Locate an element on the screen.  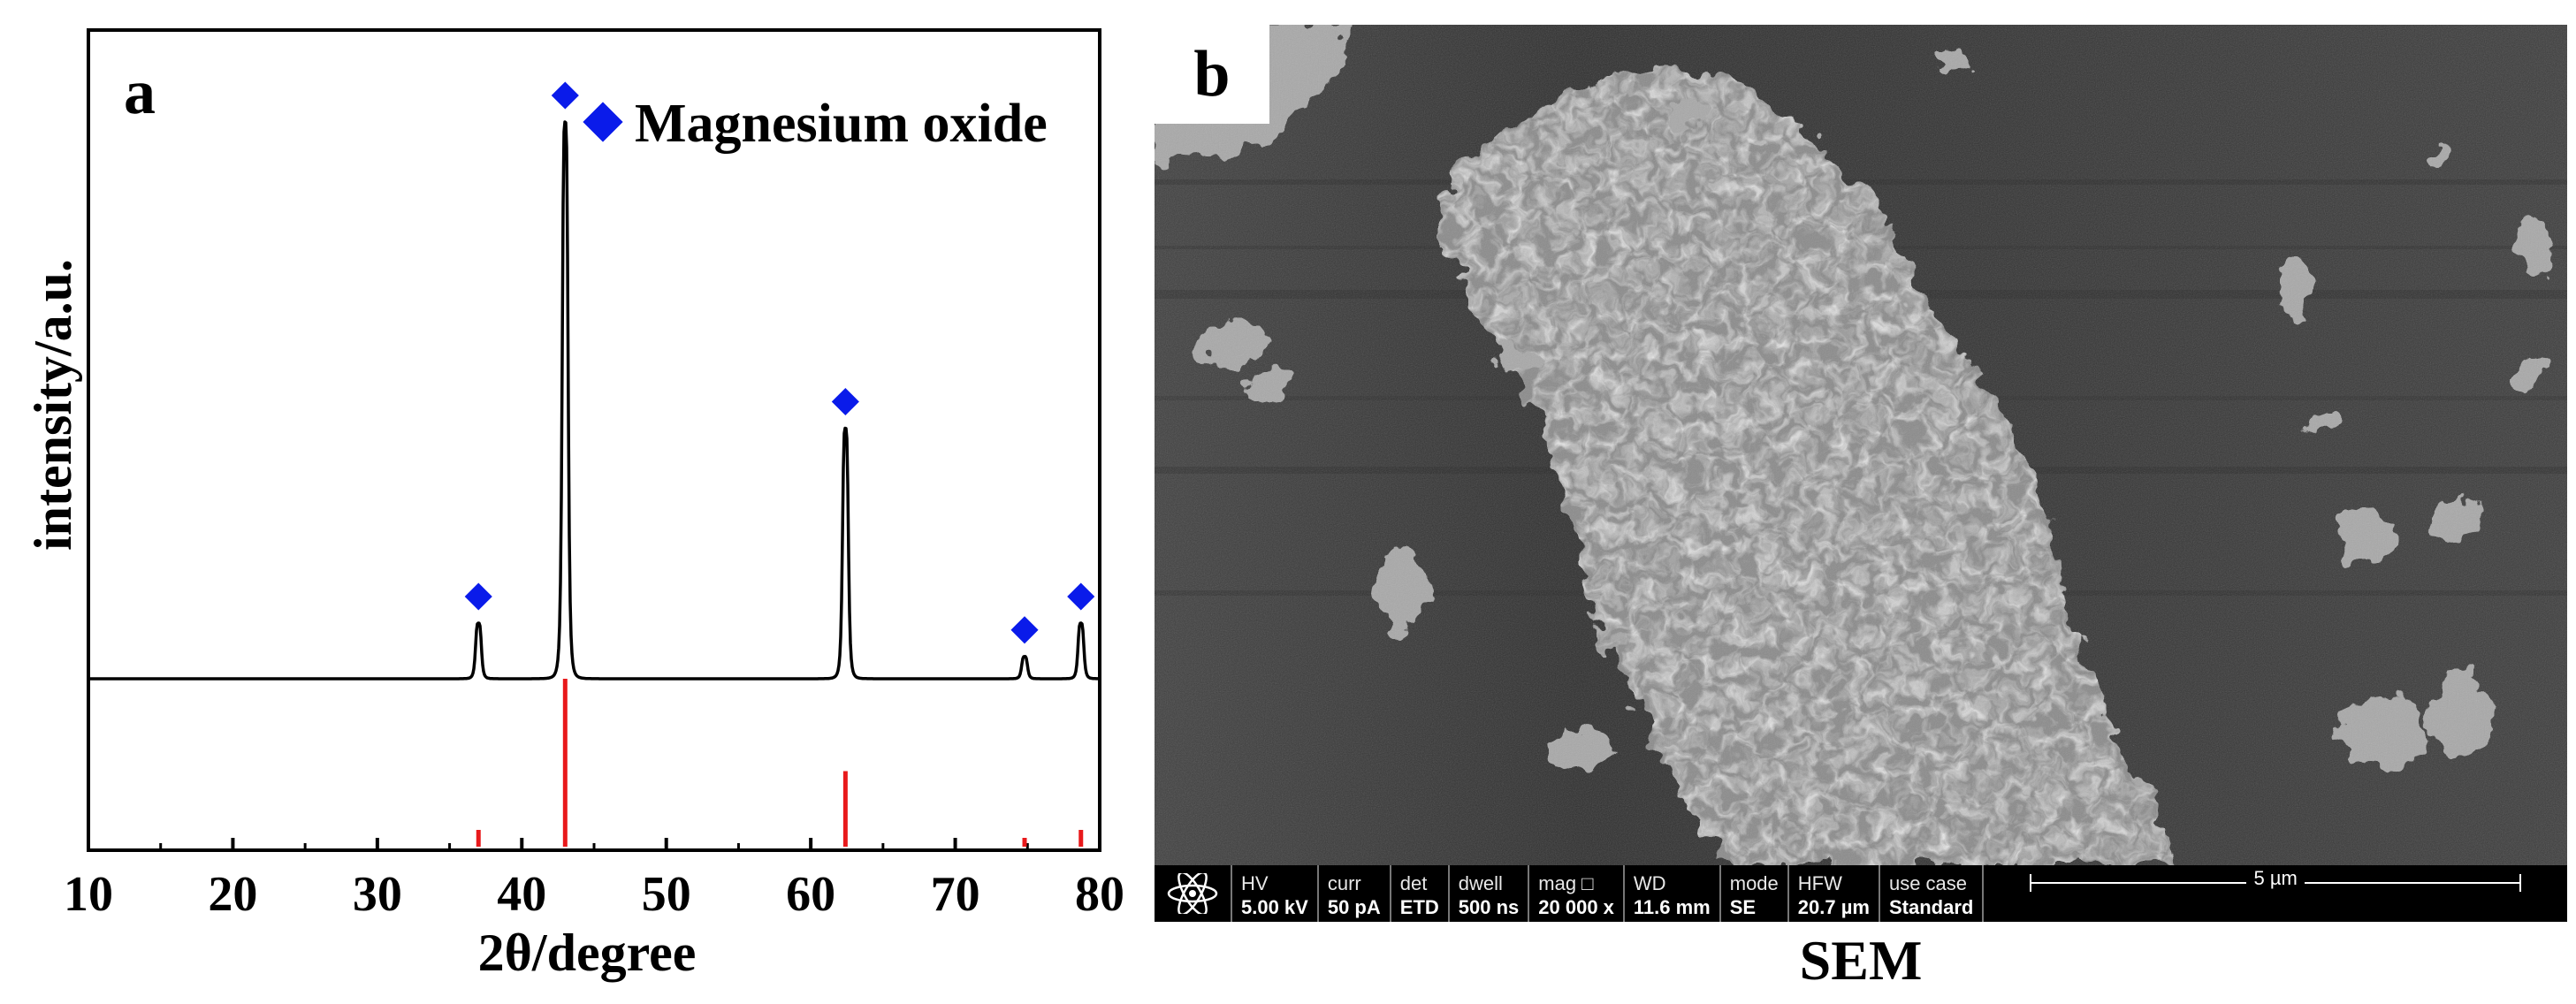
info-wd: WD 11.6 mm is located at coordinates (1673, 894).